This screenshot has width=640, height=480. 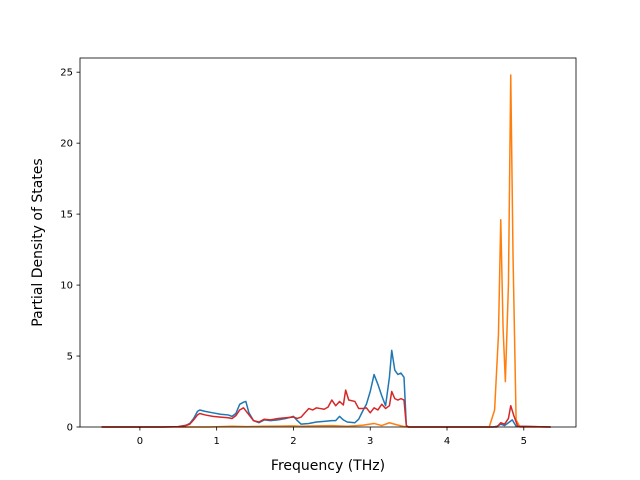 I want to click on x-axis-label: Frequency (THz), so click(x=328, y=466).